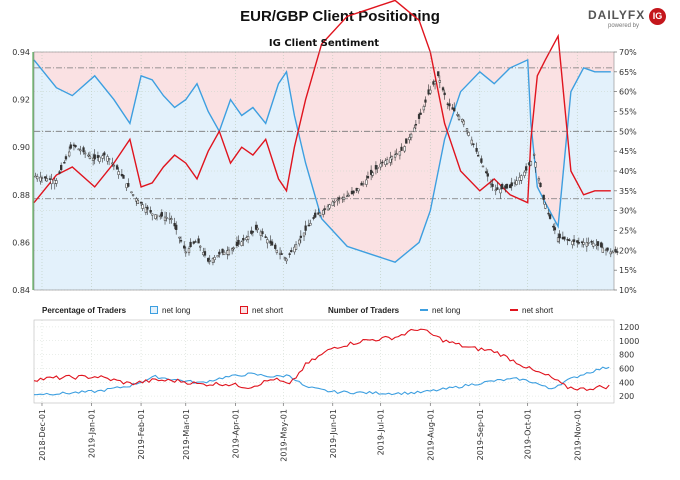 The width and height of the screenshot is (680, 480). I want to click on x-axis-tick-label: 2019-Jun-01, so click(333, 433).